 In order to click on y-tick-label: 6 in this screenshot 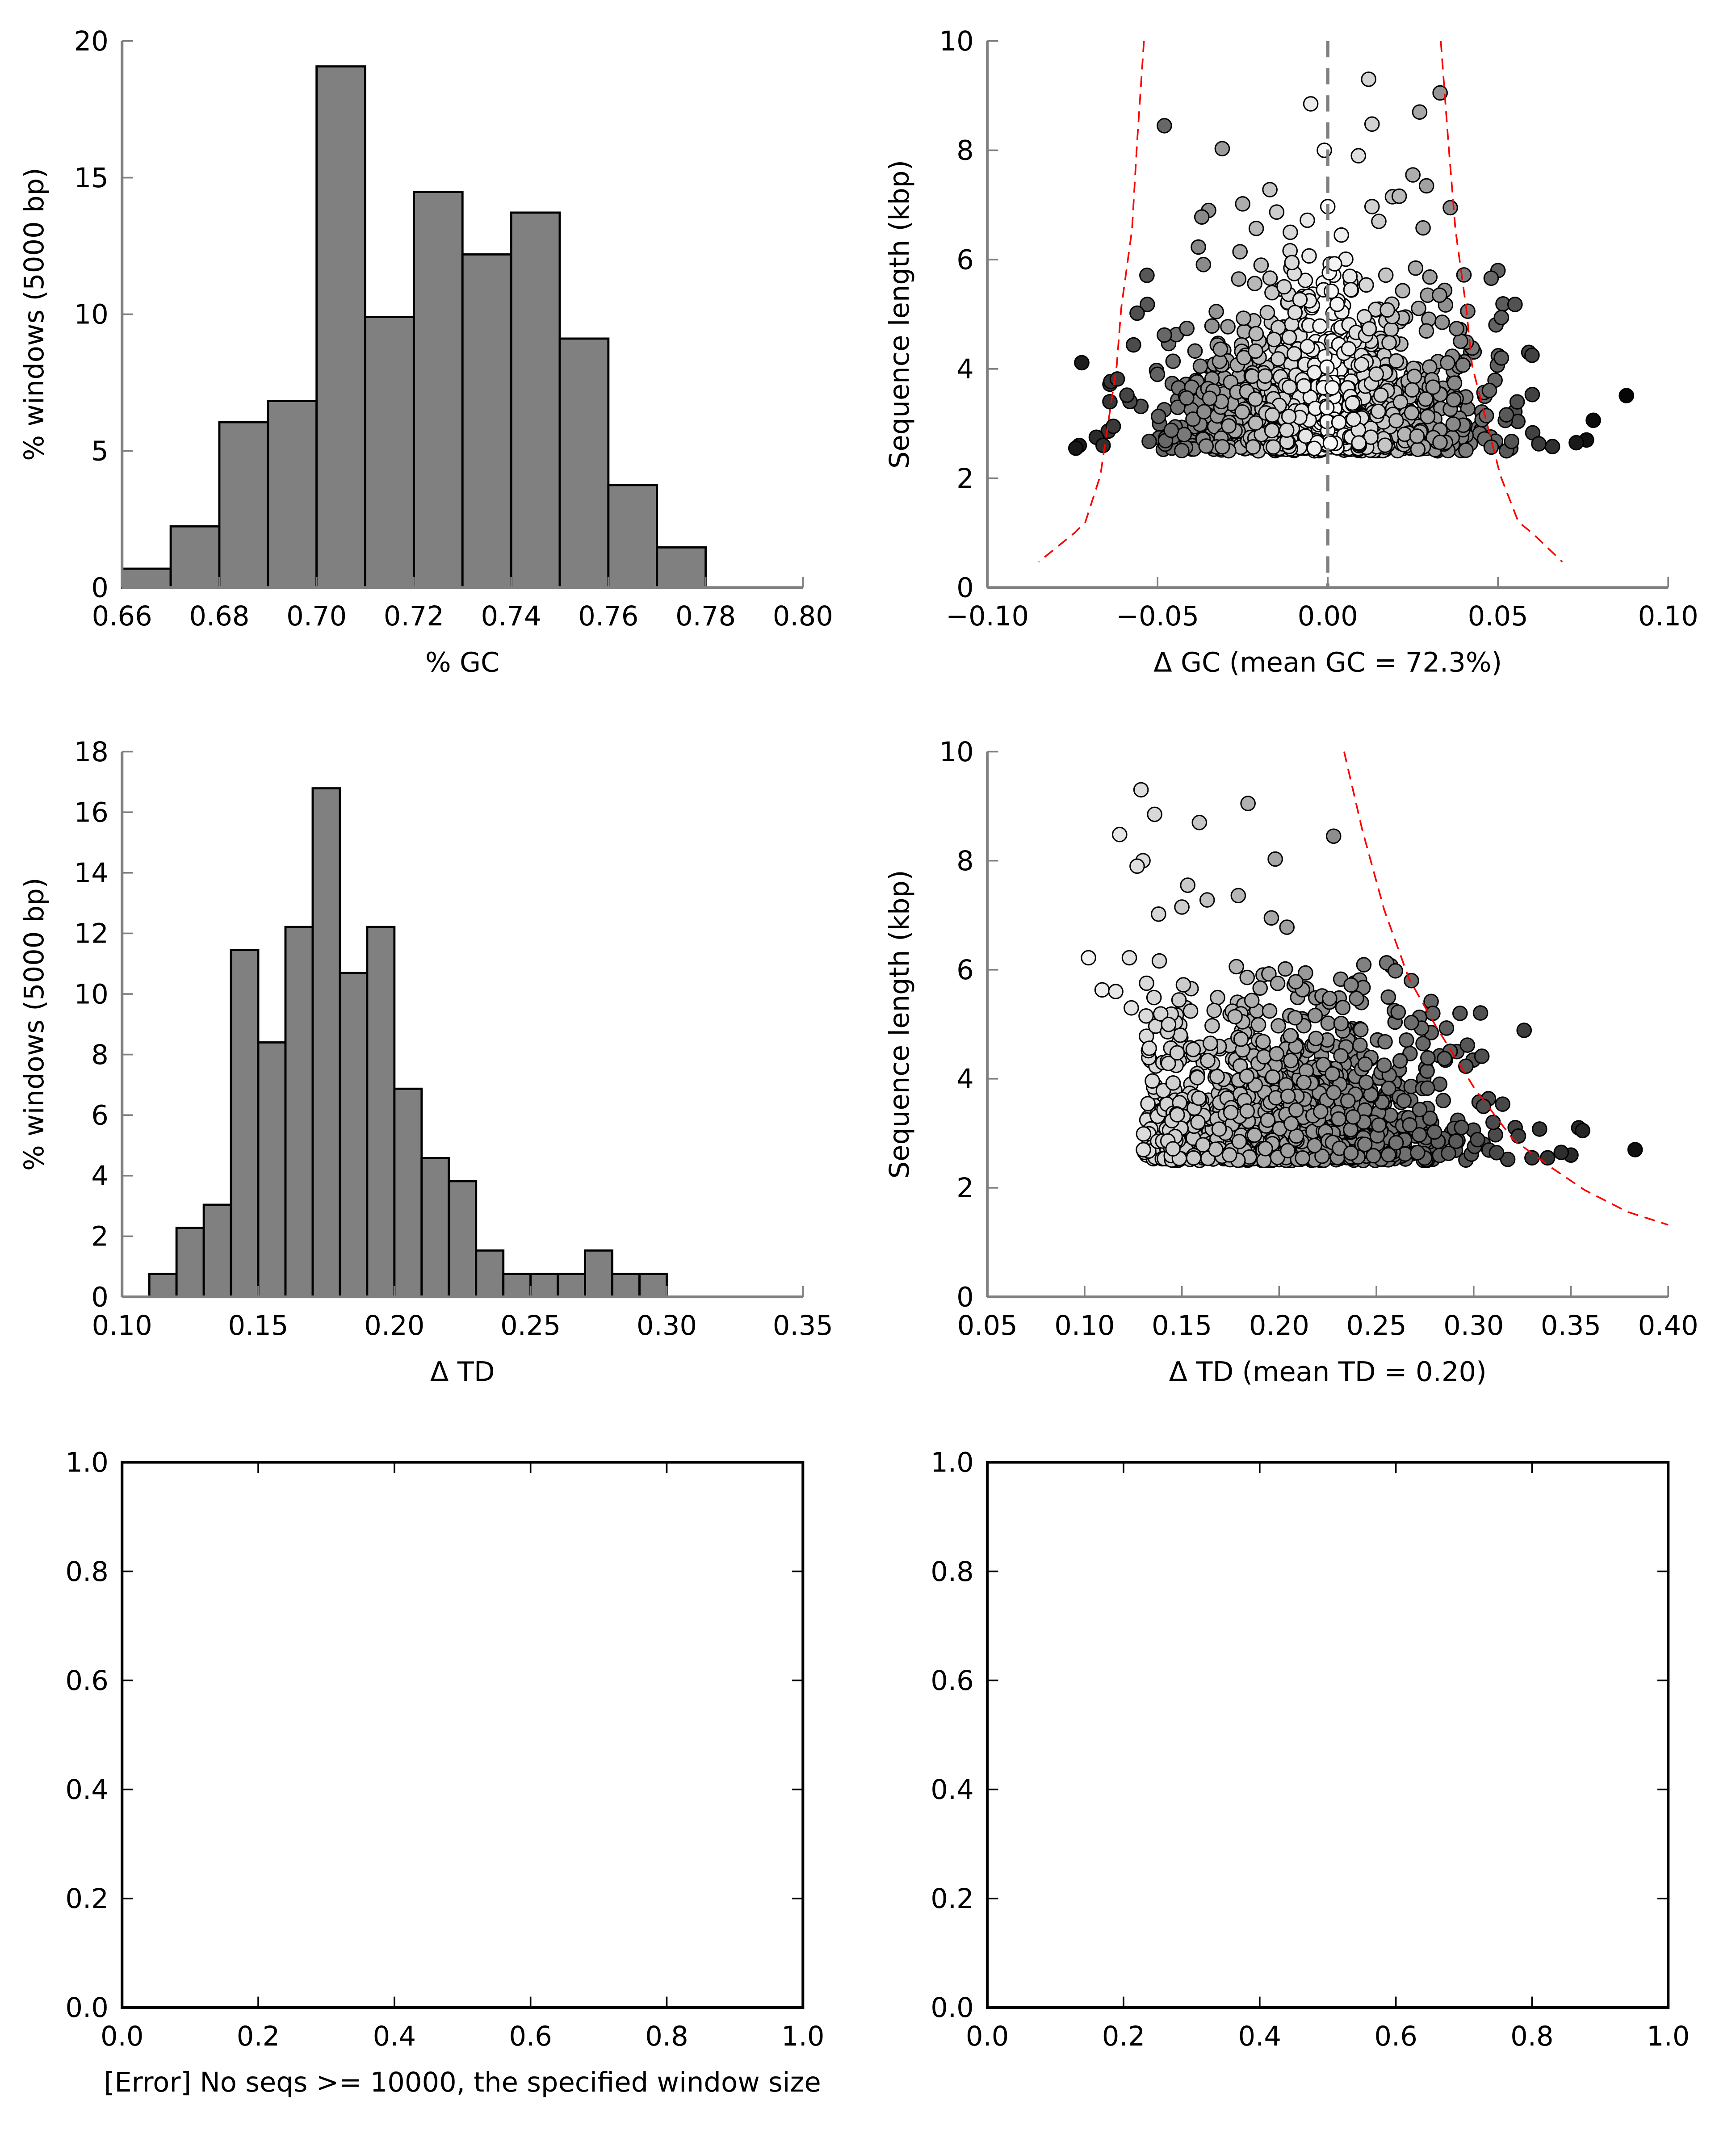, I will do `click(965, 260)`.